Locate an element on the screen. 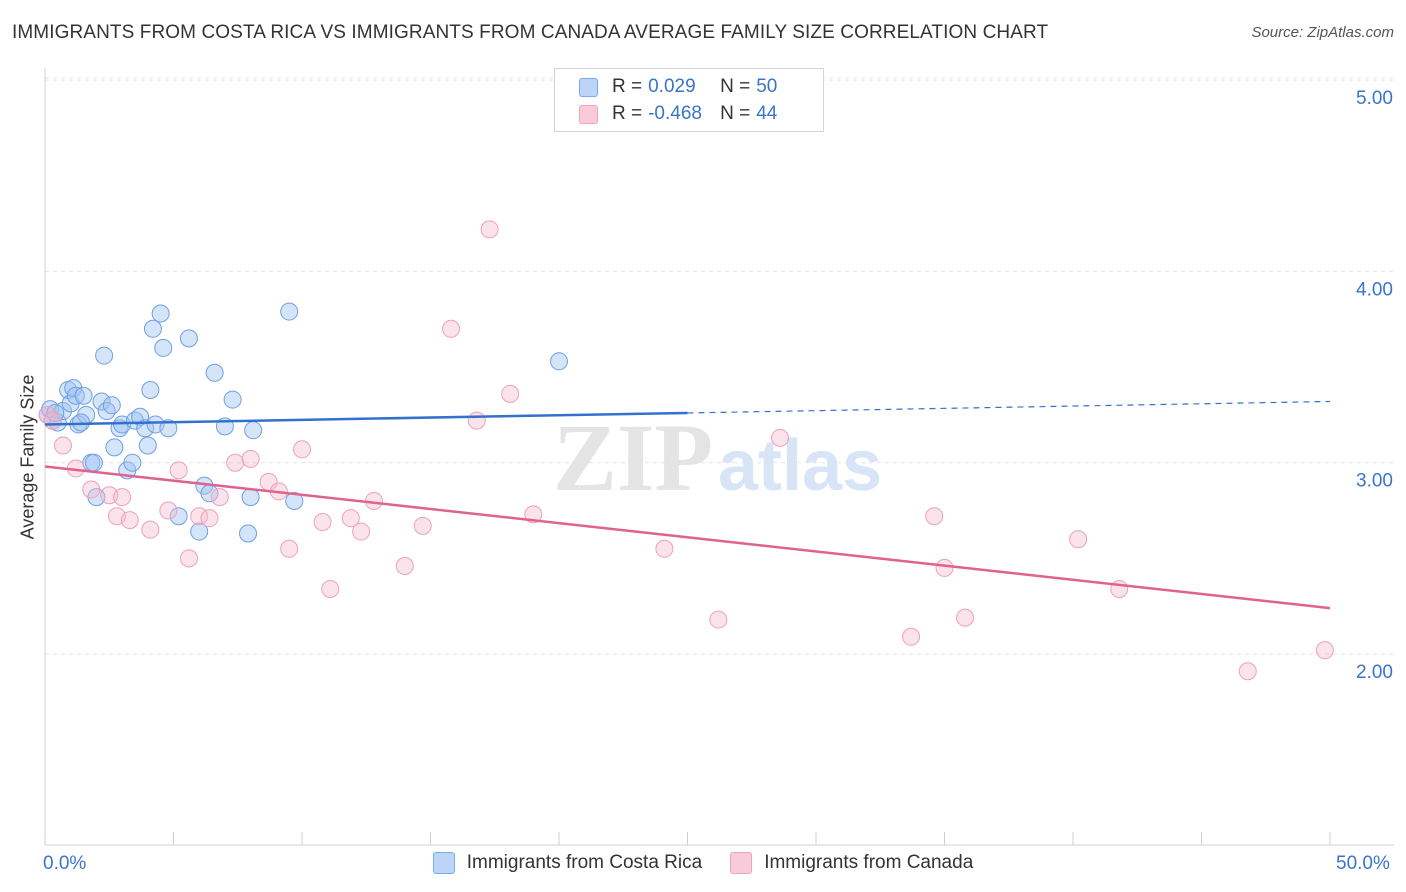  legend-row-canada: R = -0.468 N = 44 is located at coordinates (678, 114).